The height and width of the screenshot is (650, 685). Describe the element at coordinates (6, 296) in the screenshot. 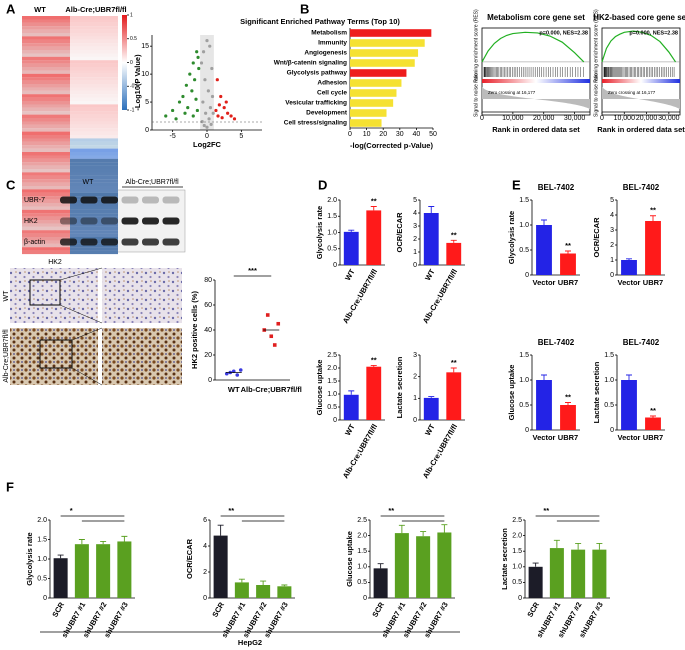

I see `histology-row-label: WT` at that location.